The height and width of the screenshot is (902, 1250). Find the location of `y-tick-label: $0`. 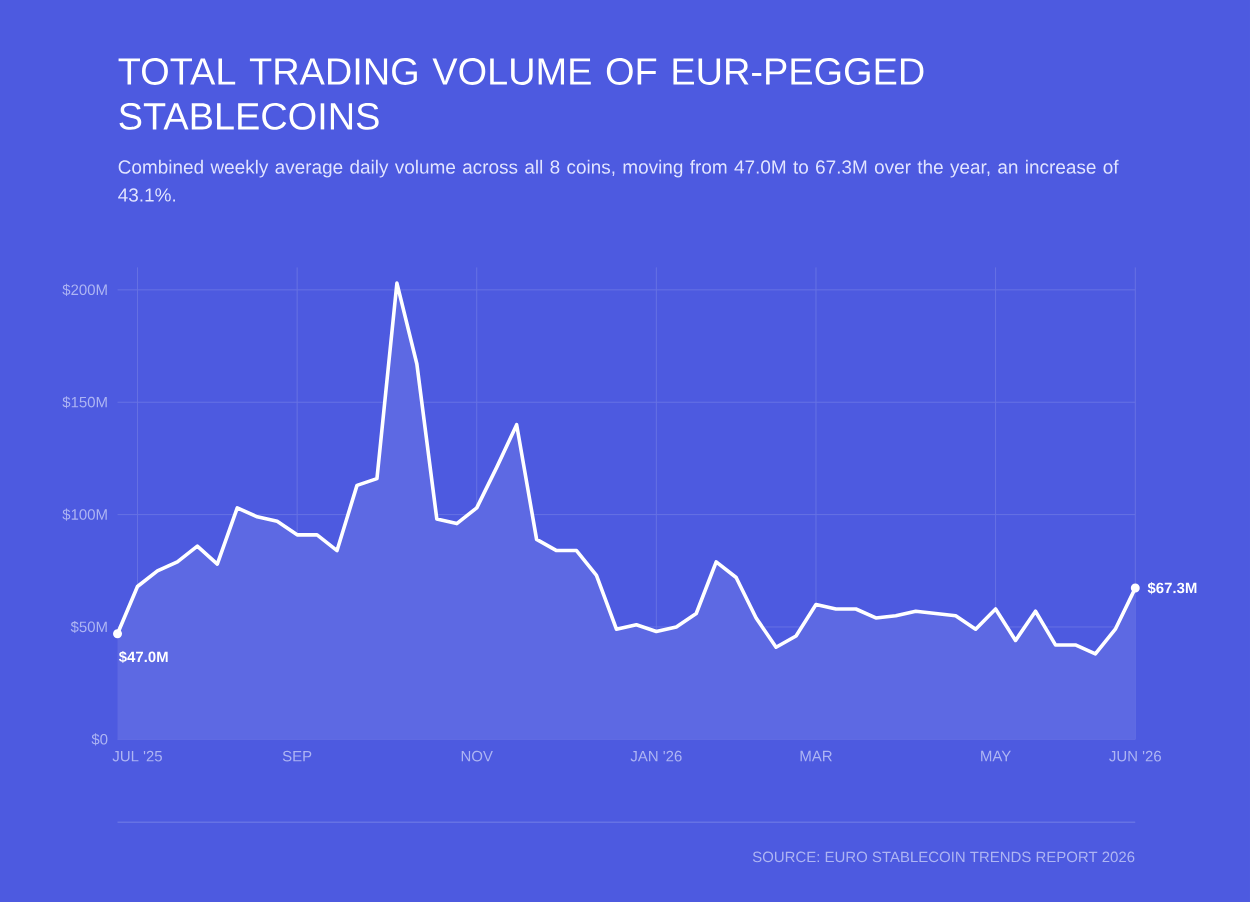

y-tick-label: $0 is located at coordinates (99, 739).